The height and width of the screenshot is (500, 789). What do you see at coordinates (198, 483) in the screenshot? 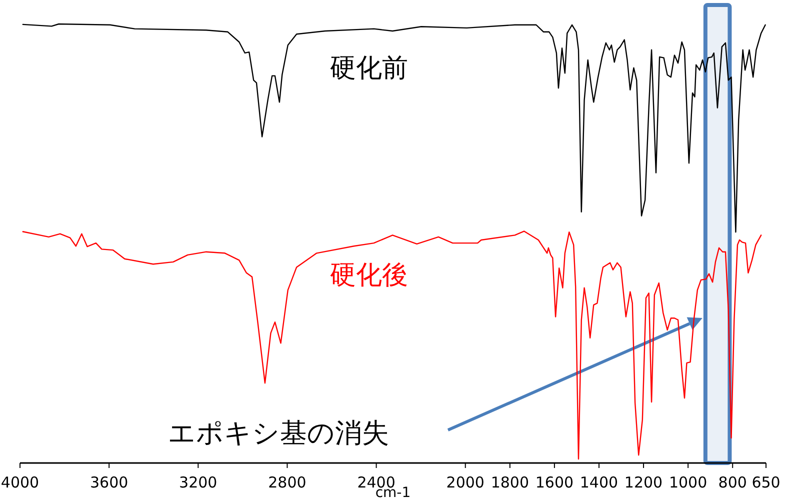
I see `x-tick-label: 3200` at bounding box center [198, 483].